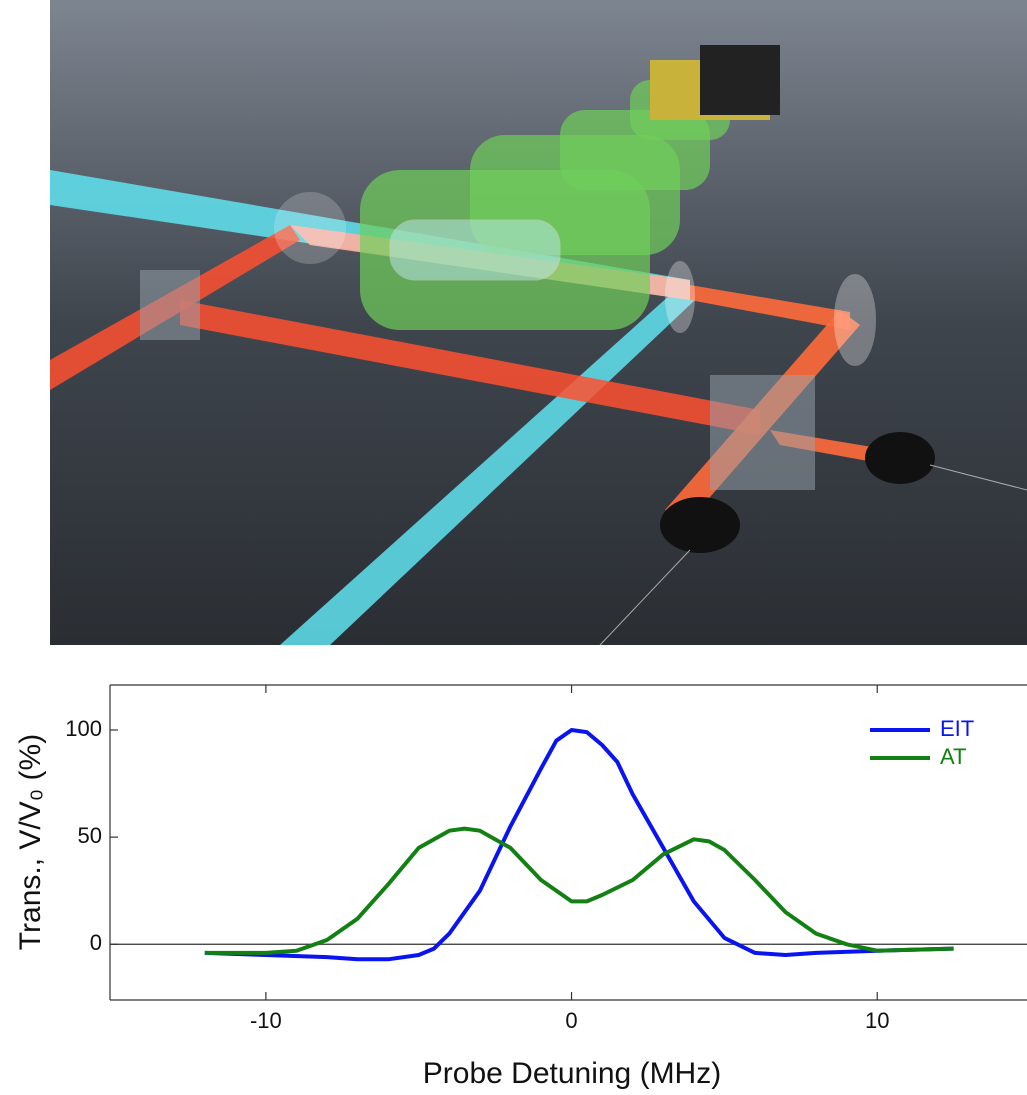 This screenshot has height=1095, width=1027. I want to click on y-tick-label: 0, so click(96, 942).